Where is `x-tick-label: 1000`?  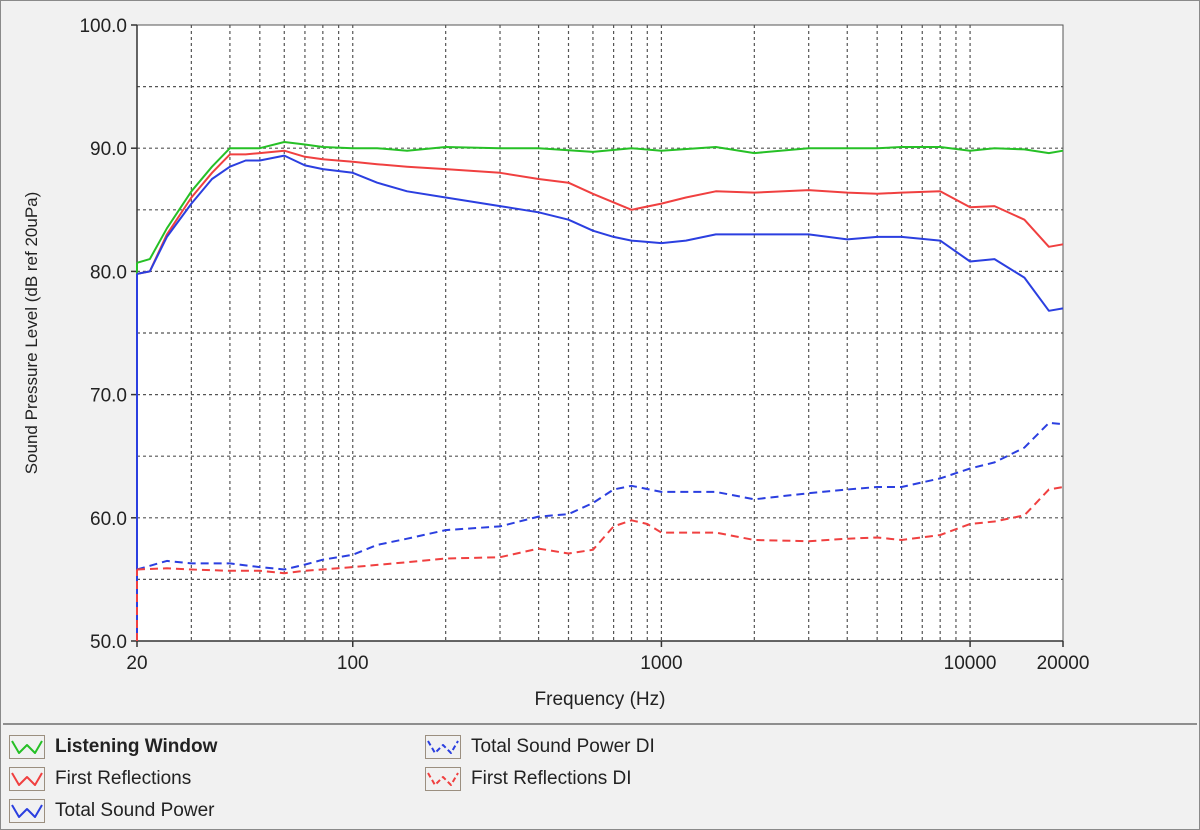
x-tick-label: 1000 is located at coordinates (661, 663).